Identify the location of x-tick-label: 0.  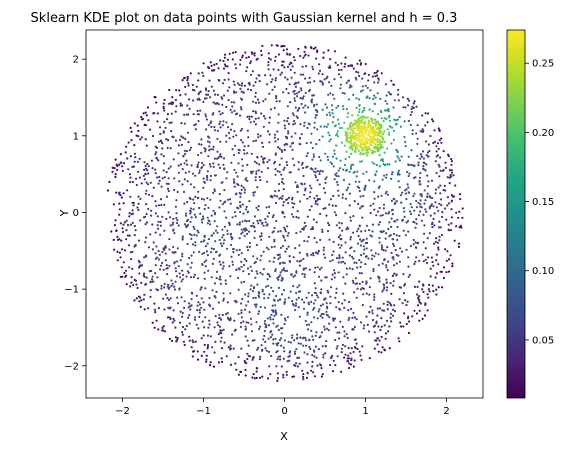
(284, 411).